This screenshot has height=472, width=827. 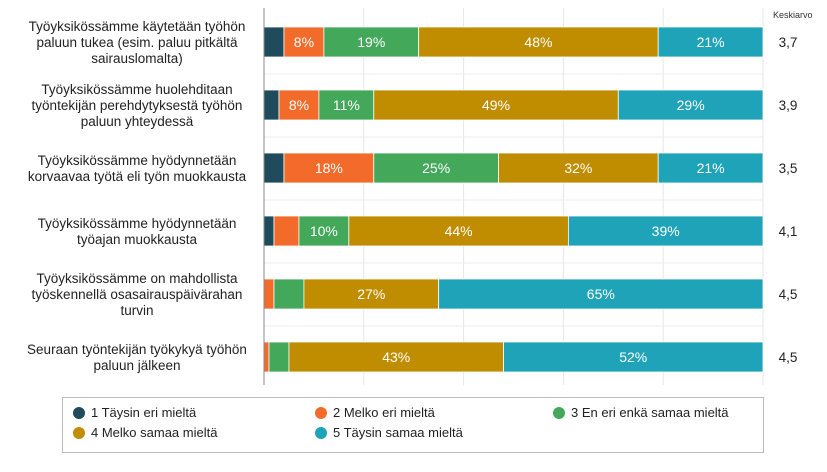 What do you see at coordinates (650, 412) in the screenshot?
I see `legend-label: 3 En eri enkä samaa mieltä` at bounding box center [650, 412].